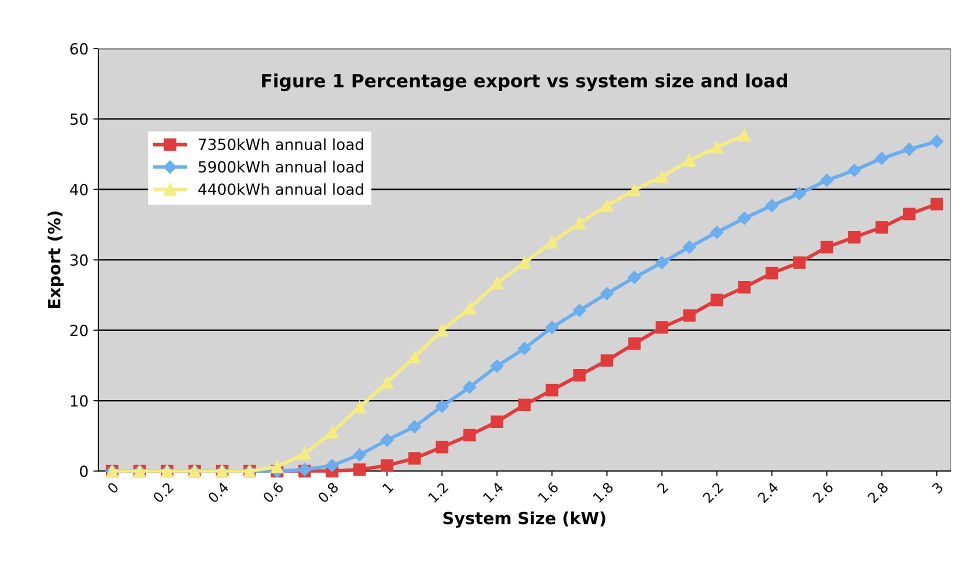  Describe the element at coordinates (823, 493) in the screenshot. I see `x-tick-label: 2.6` at that location.